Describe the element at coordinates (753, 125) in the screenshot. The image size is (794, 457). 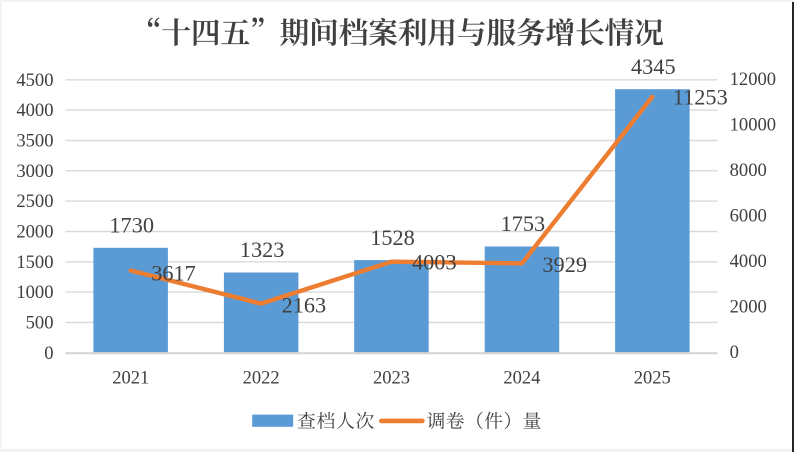
I see `svg-text: 10000` at that location.